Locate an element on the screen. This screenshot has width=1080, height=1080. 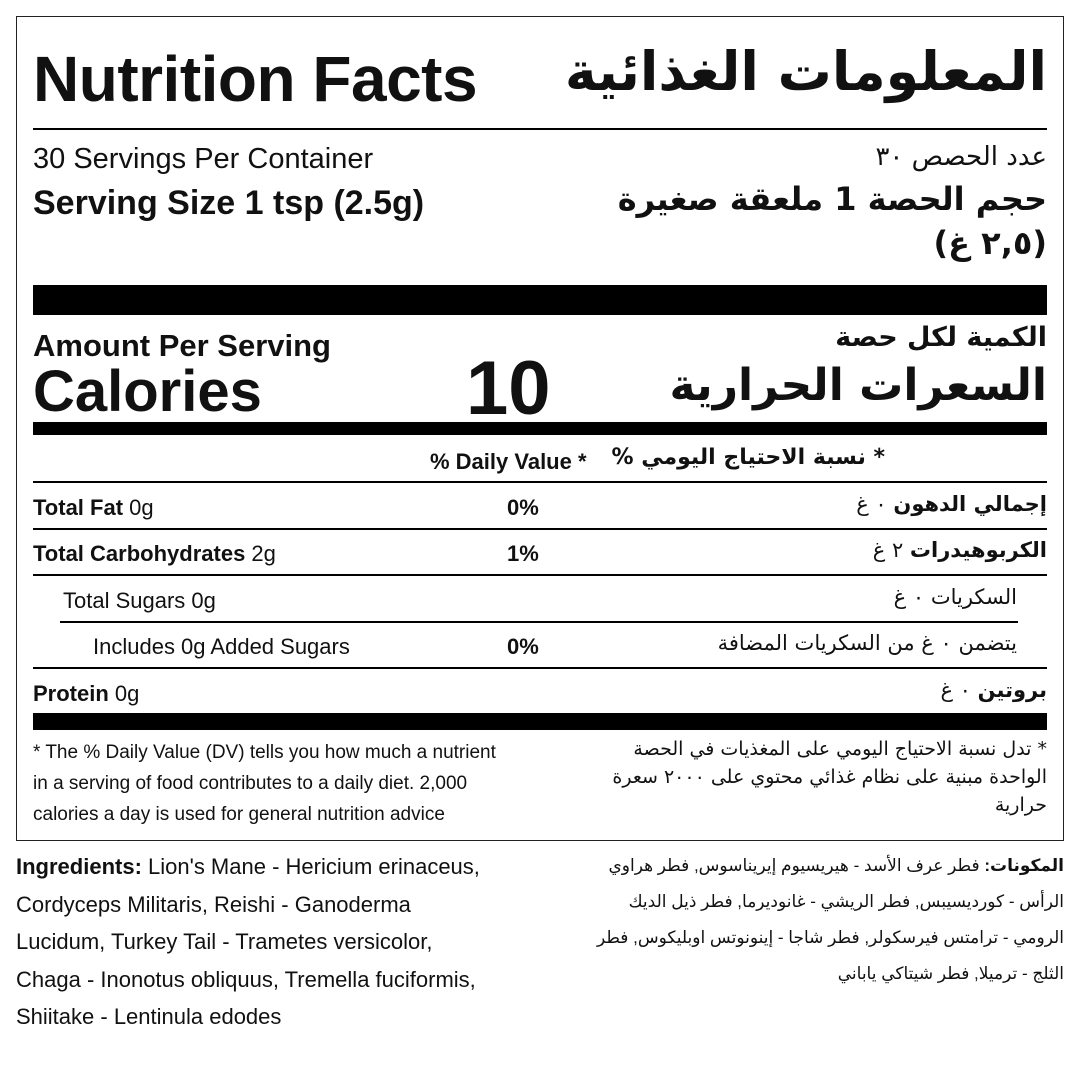
nutrient-row-added-sugars-ar: يتضمن ٠ غ من السكريات المضافة is located at coordinates (867, 643).